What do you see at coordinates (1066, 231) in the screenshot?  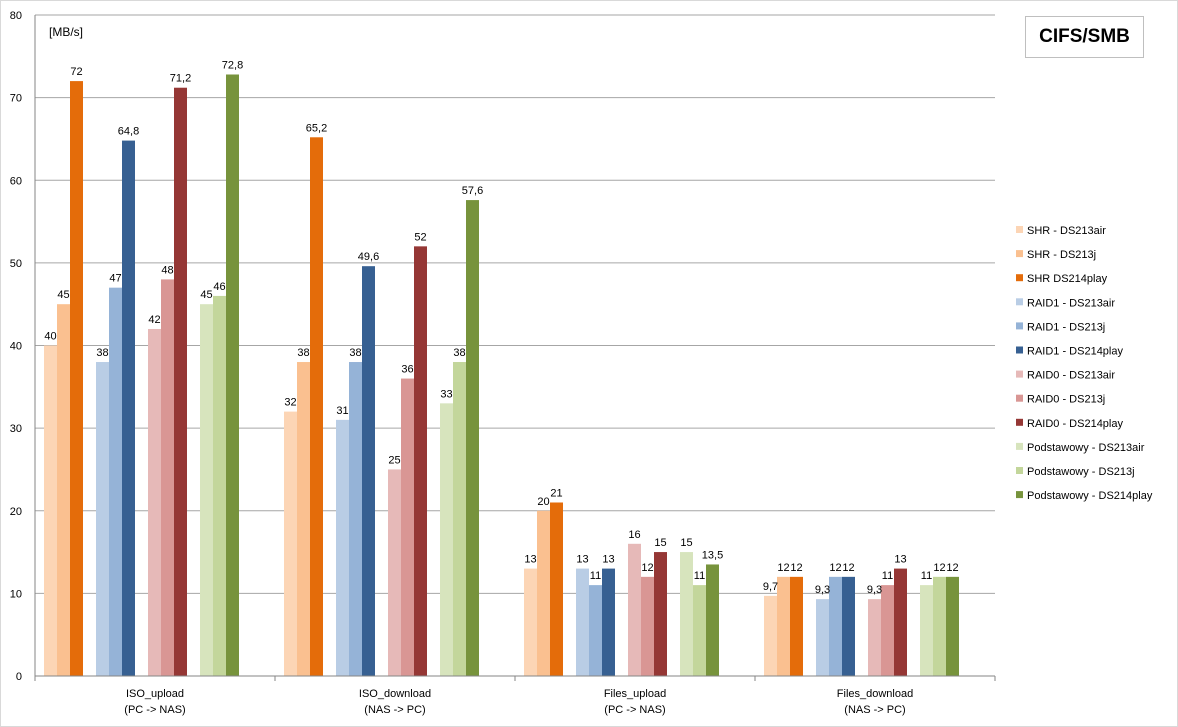 I see `legend-entry: SHR - DS213air` at bounding box center [1066, 231].